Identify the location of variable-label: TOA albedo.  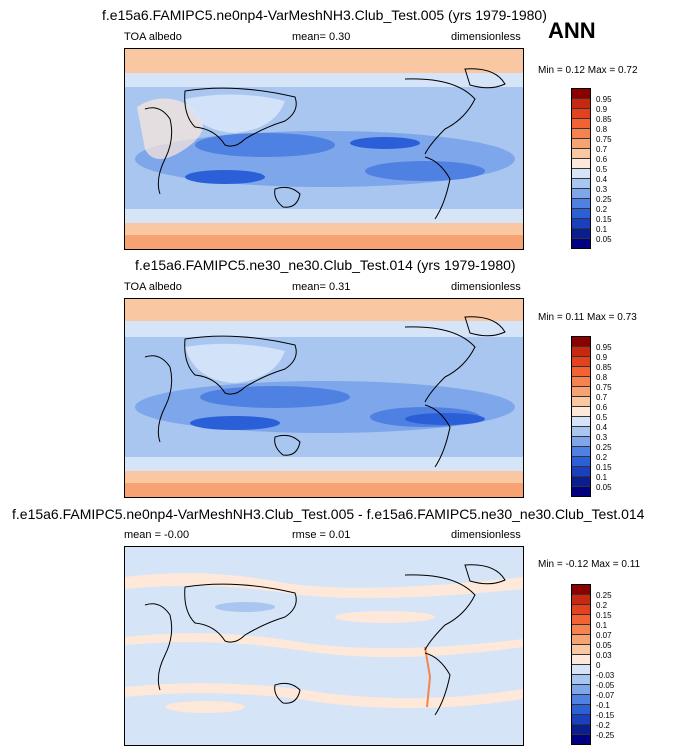
(153, 37).